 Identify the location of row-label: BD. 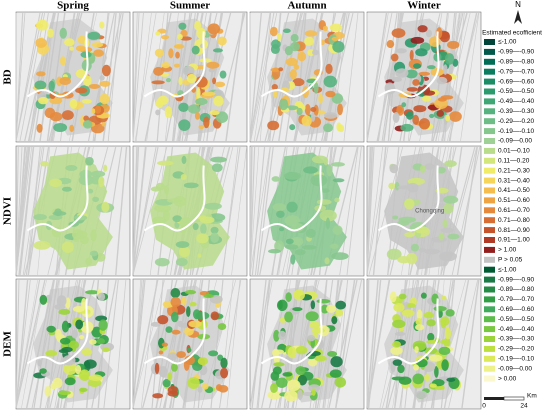
(8, 76).